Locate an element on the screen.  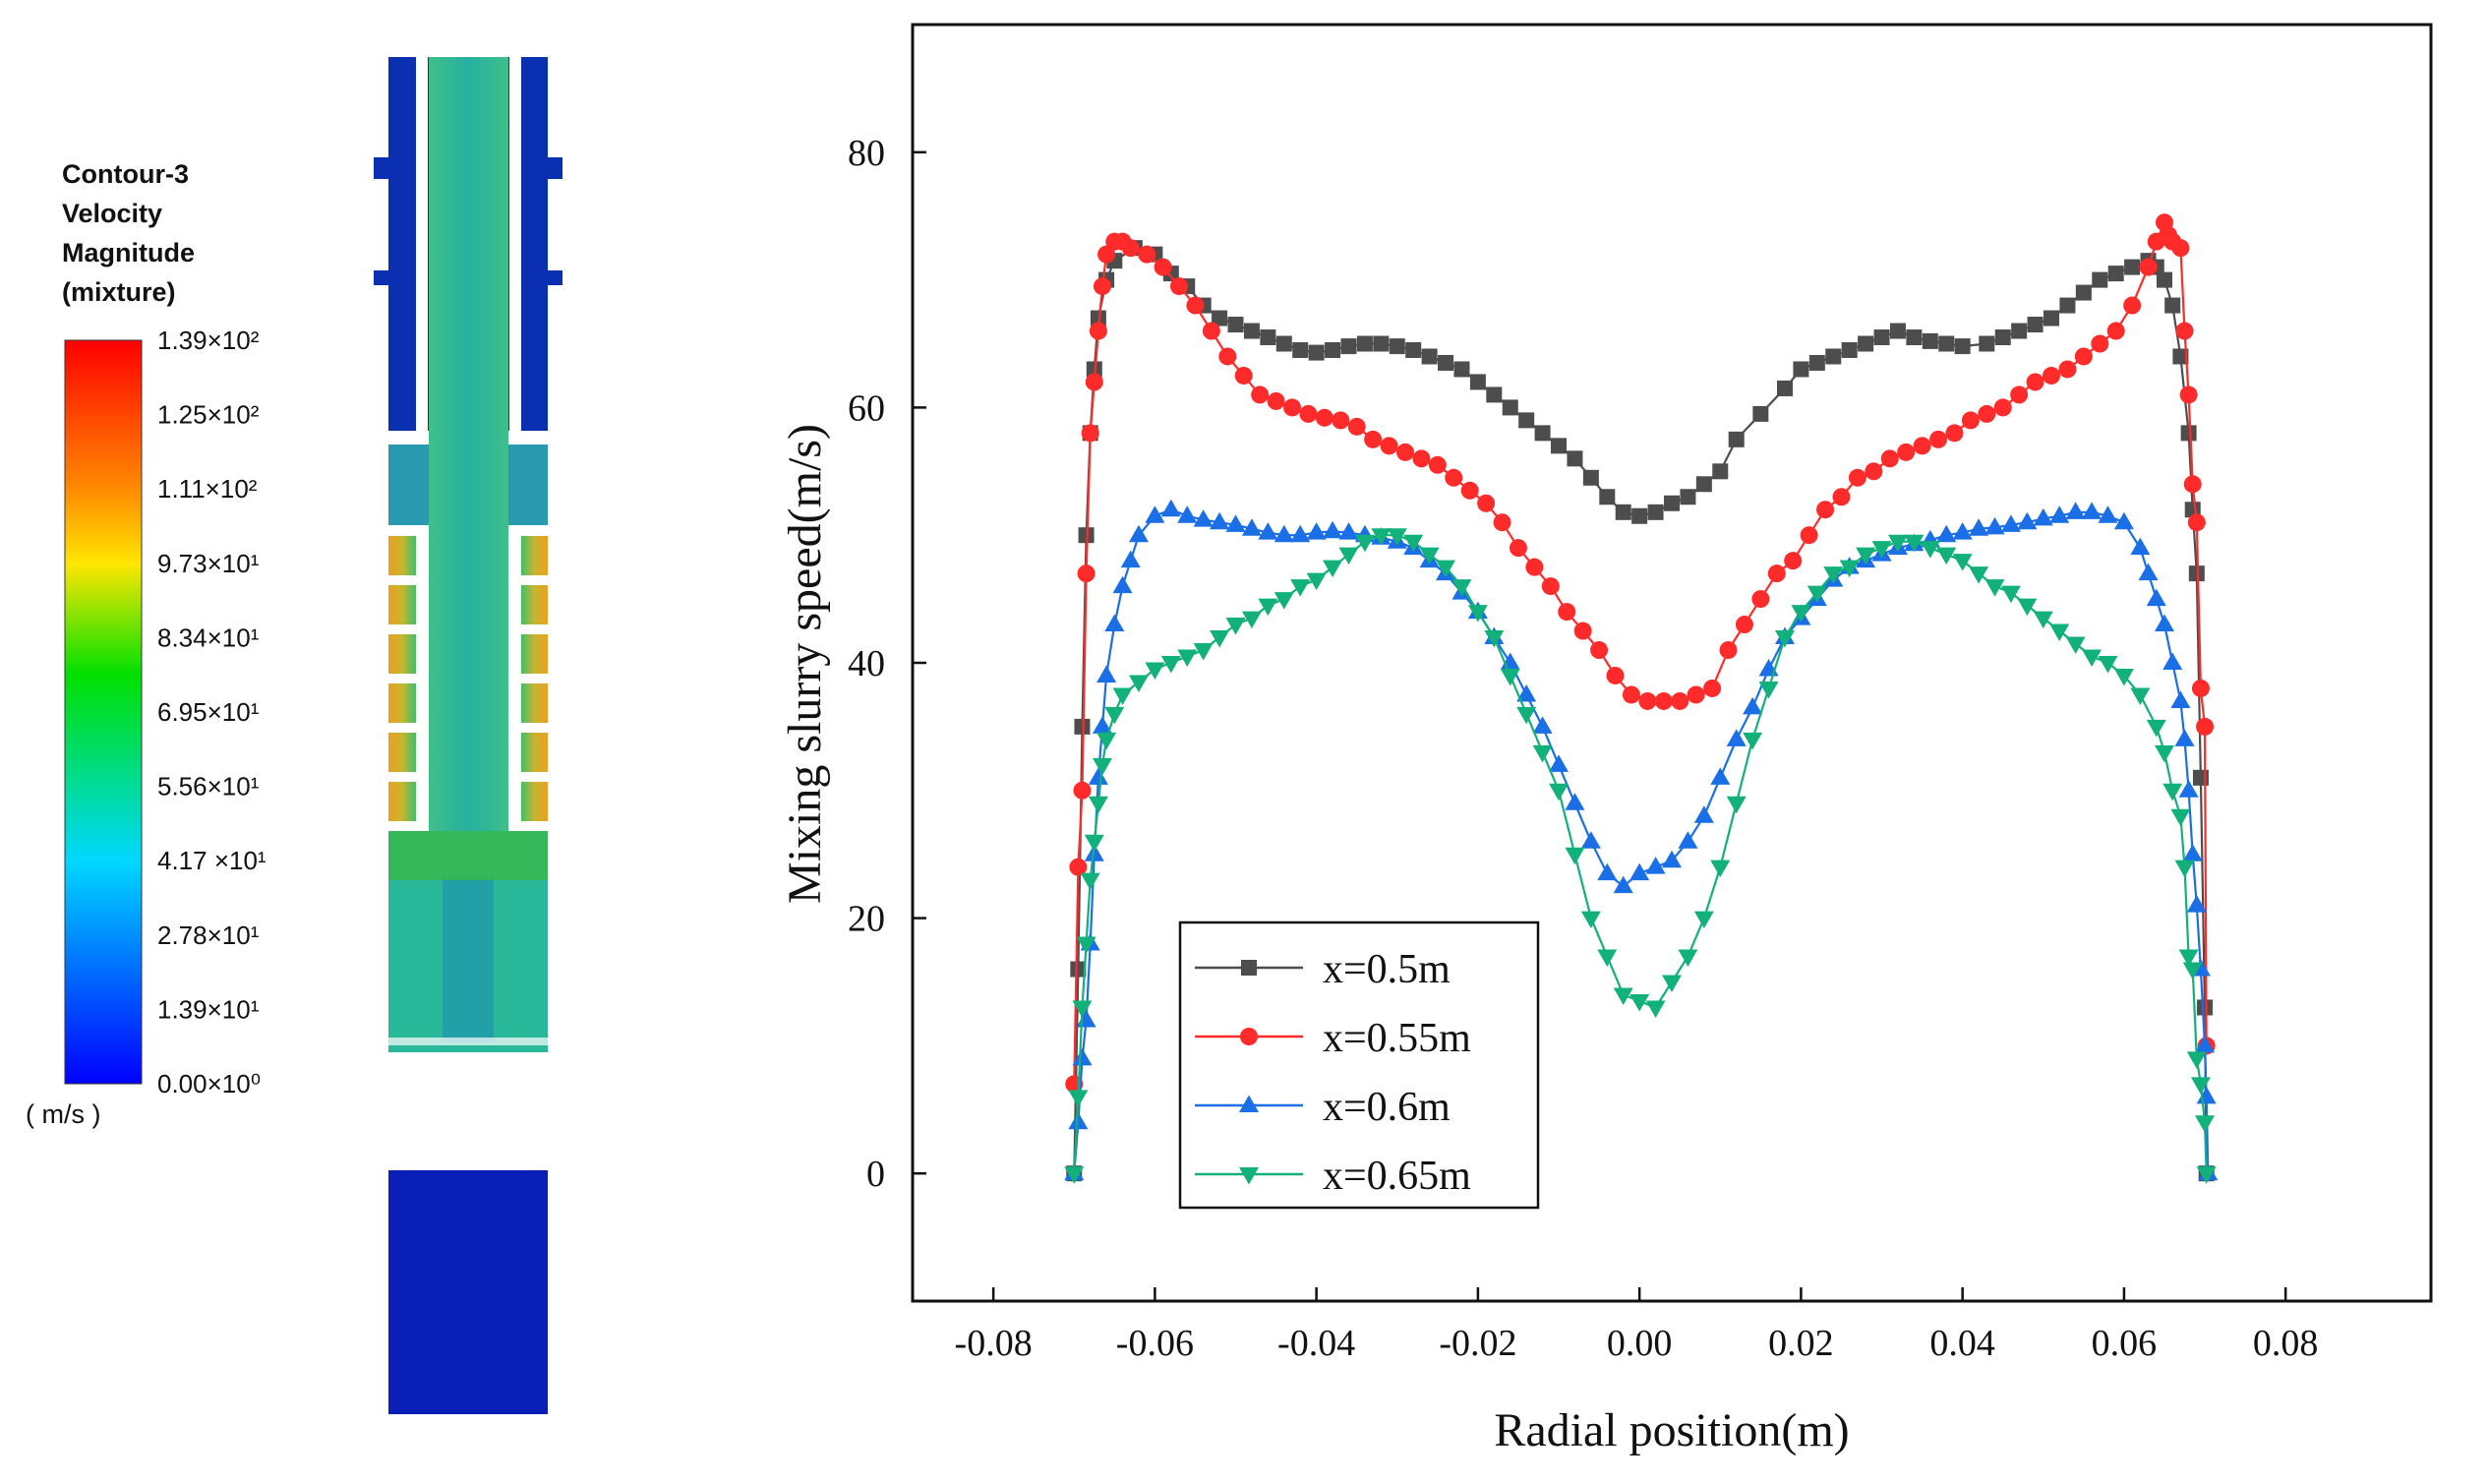
chamber-top-band is located at coordinates (468, 856).